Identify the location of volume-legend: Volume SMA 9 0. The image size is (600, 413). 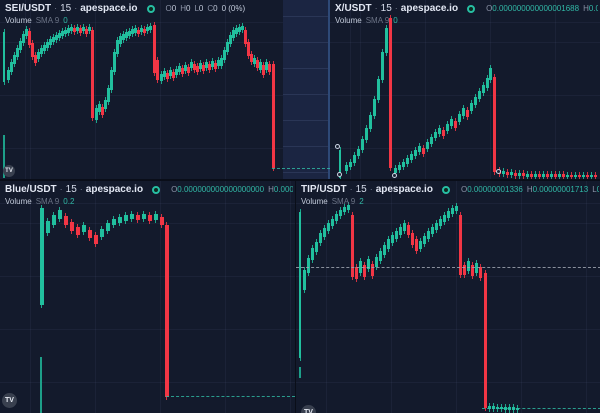
(366, 20).